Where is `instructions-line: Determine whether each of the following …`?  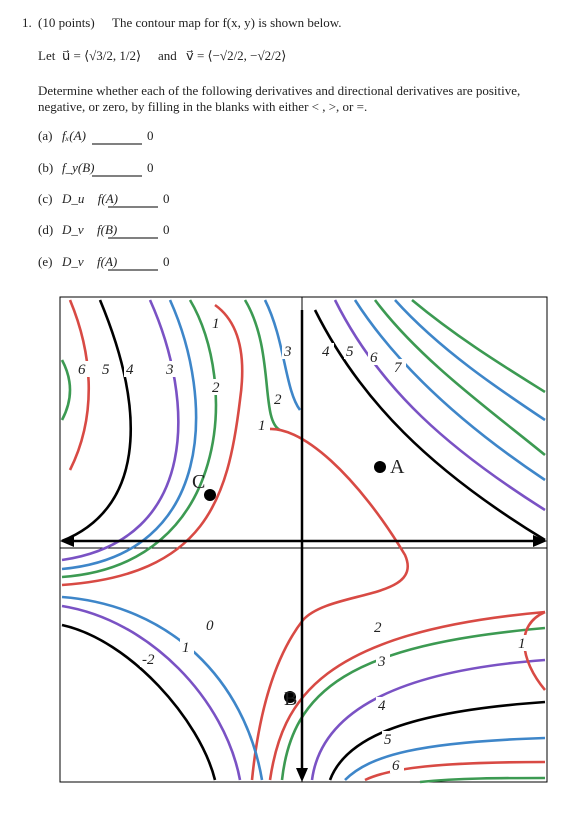 instructions-line: Determine whether each of the following … is located at coordinates (279, 90).